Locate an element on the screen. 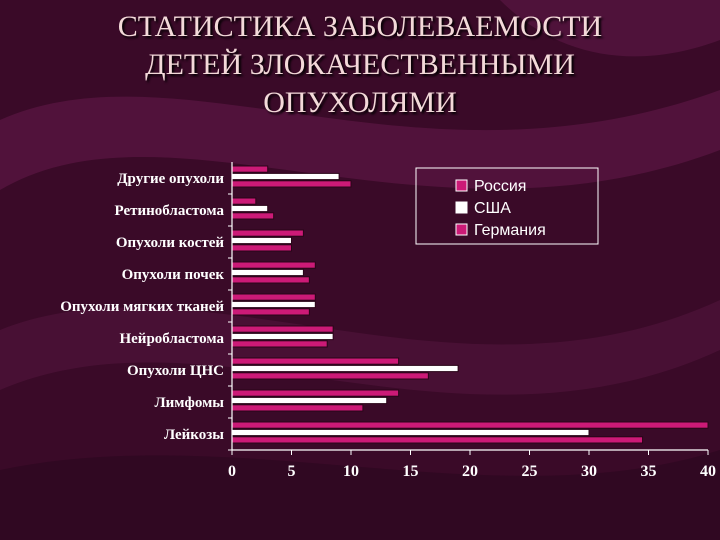 The width and height of the screenshot is (720, 540). category-label: Опухоли костей is located at coordinates (170, 243).